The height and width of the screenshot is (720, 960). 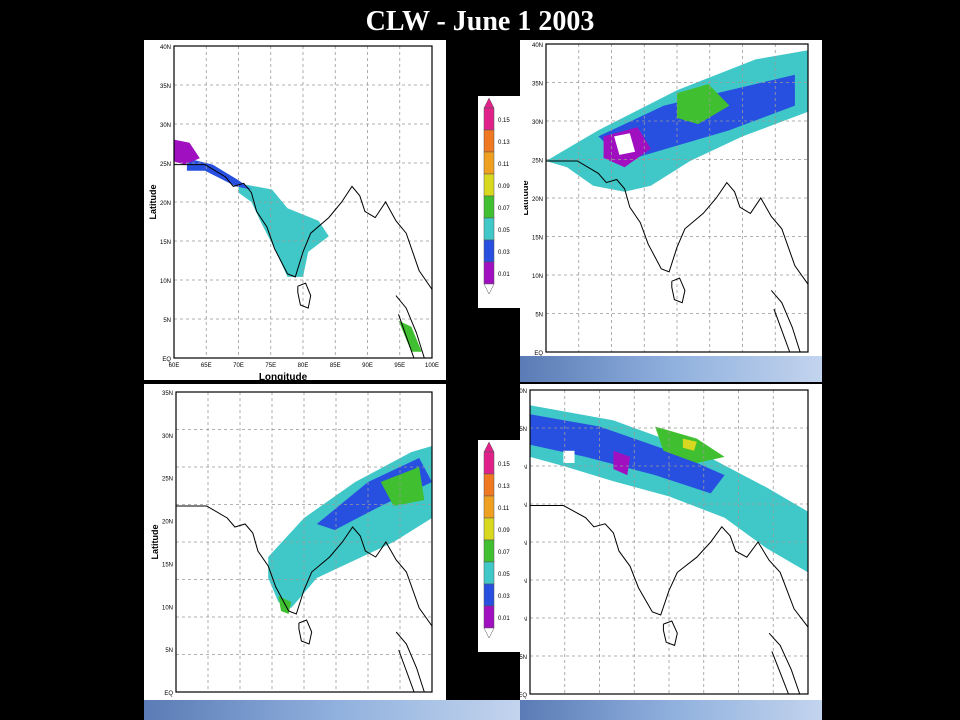 I want to click on clw-fill-green, so click(x=703, y=104).